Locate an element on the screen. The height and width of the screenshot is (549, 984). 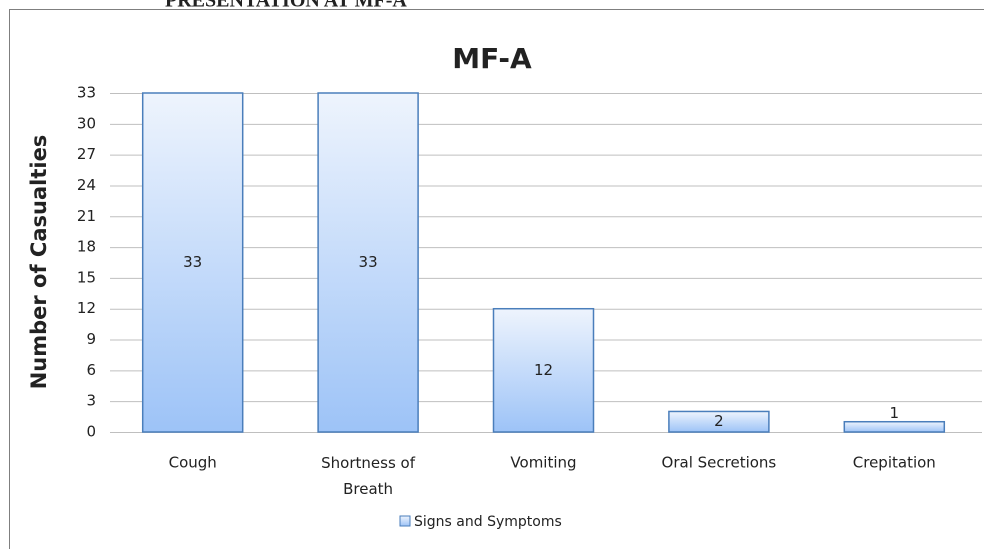
page-heading: PRESENTATION AT MF-A is located at coordinates (286, 6).